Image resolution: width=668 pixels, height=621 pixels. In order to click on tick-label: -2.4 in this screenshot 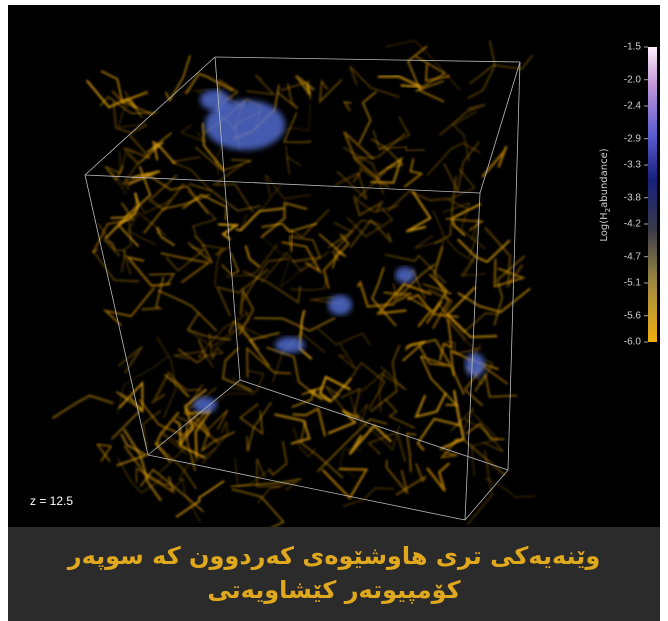, I will do `click(633, 106)`.